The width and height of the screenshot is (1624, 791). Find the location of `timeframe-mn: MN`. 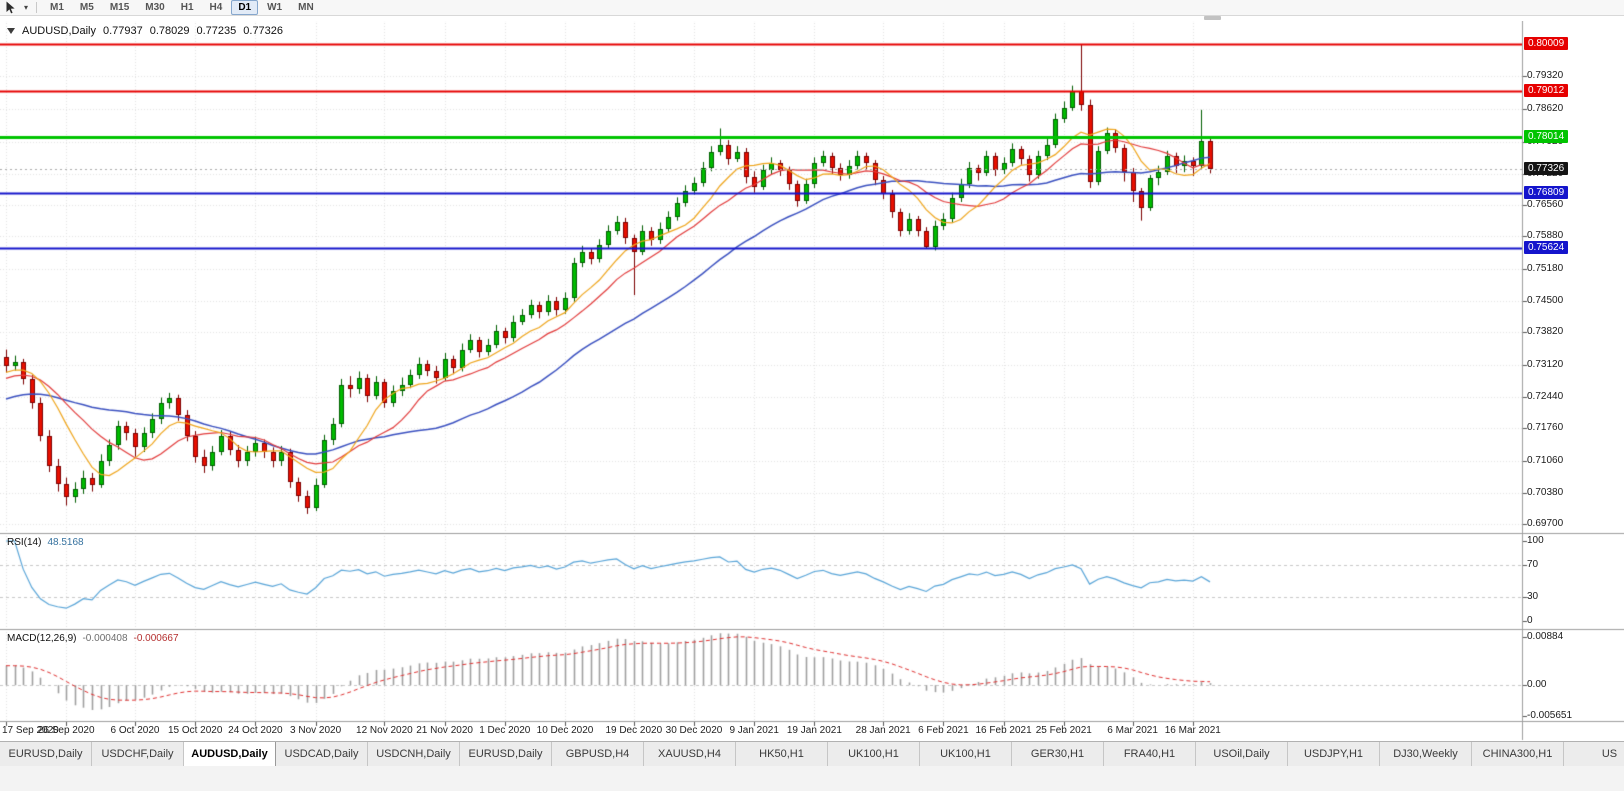

timeframe-mn: MN is located at coordinates (306, 7).